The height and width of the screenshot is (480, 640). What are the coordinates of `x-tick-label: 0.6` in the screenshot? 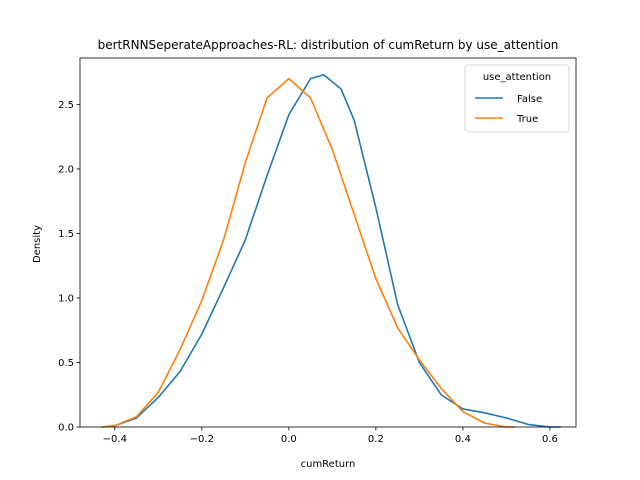 It's located at (550, 439).